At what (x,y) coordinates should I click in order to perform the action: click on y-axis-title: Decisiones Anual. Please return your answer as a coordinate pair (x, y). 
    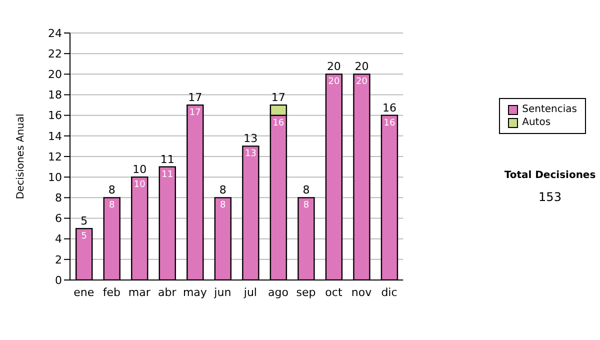
    Looking at the image, I should click on (21, 157).